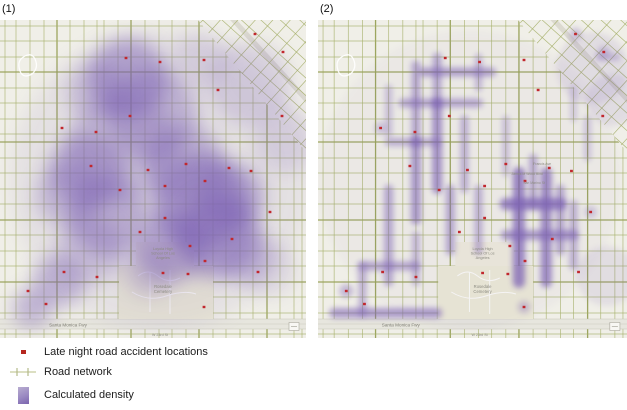  What do you see at coordinates (526, 174) in the screenshot?
I see `svg-text: James M Wood Blvd` at bounding box center [526, 174].